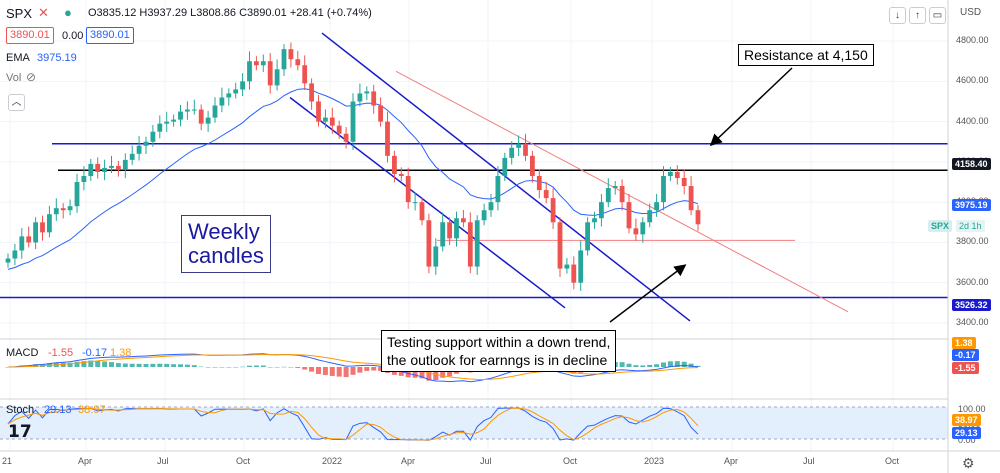 The image size is (1000, 473). What do you see at coordinates (110, 35) in the screenshot?
I see `buy-price-box: 3890.01` at bounding box center [110, 35].